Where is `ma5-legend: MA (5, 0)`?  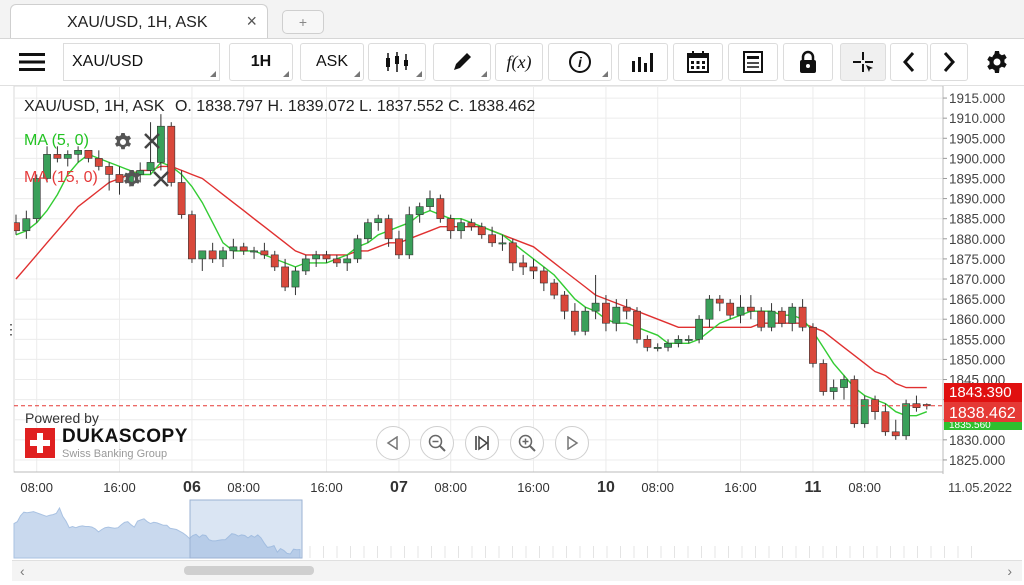
ma5-legend: MA (5, 0) is located at coordinates (56, 141).